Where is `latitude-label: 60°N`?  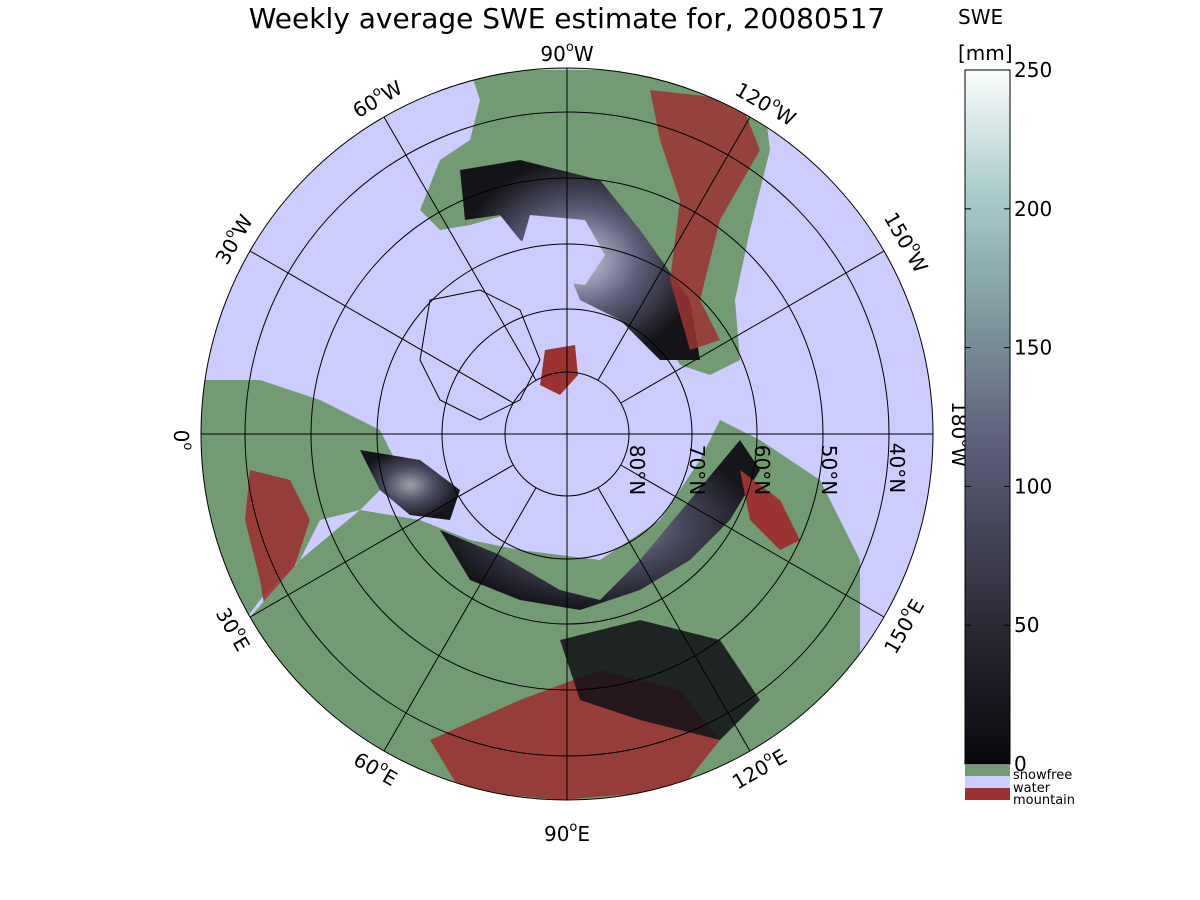
latitude-label: 60°N is located at coordinates (762, 470).